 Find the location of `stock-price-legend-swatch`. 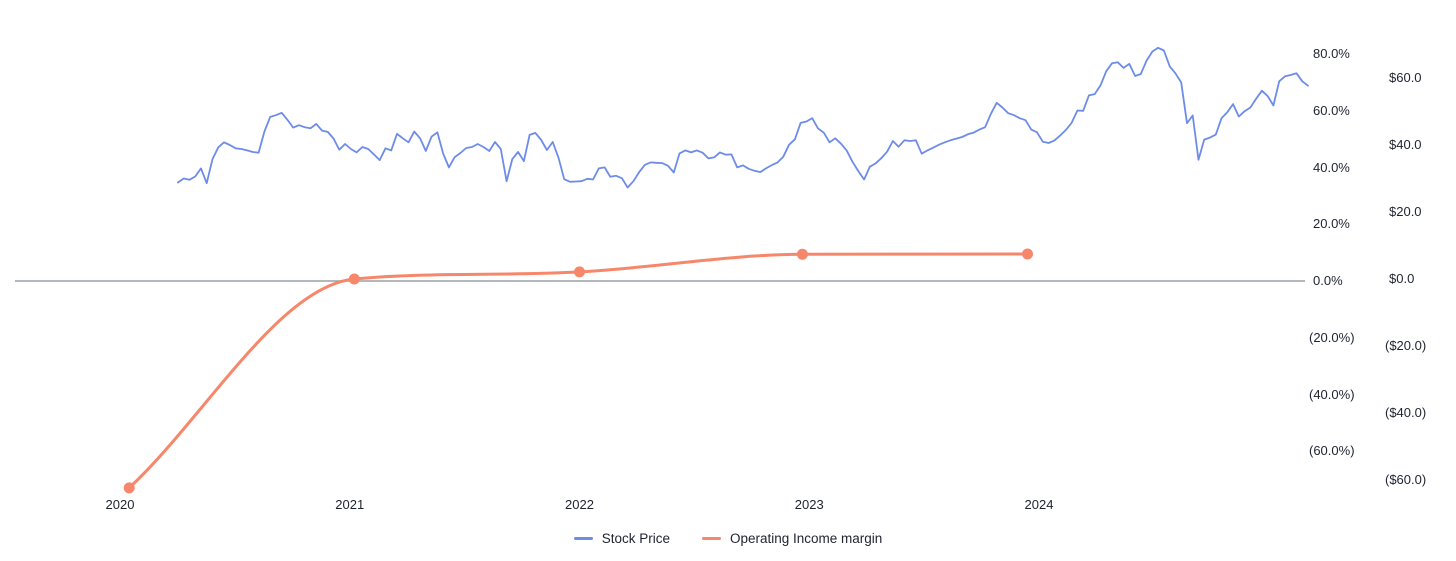

stock-price-legend-swatch is located at coordinates (583, 538).